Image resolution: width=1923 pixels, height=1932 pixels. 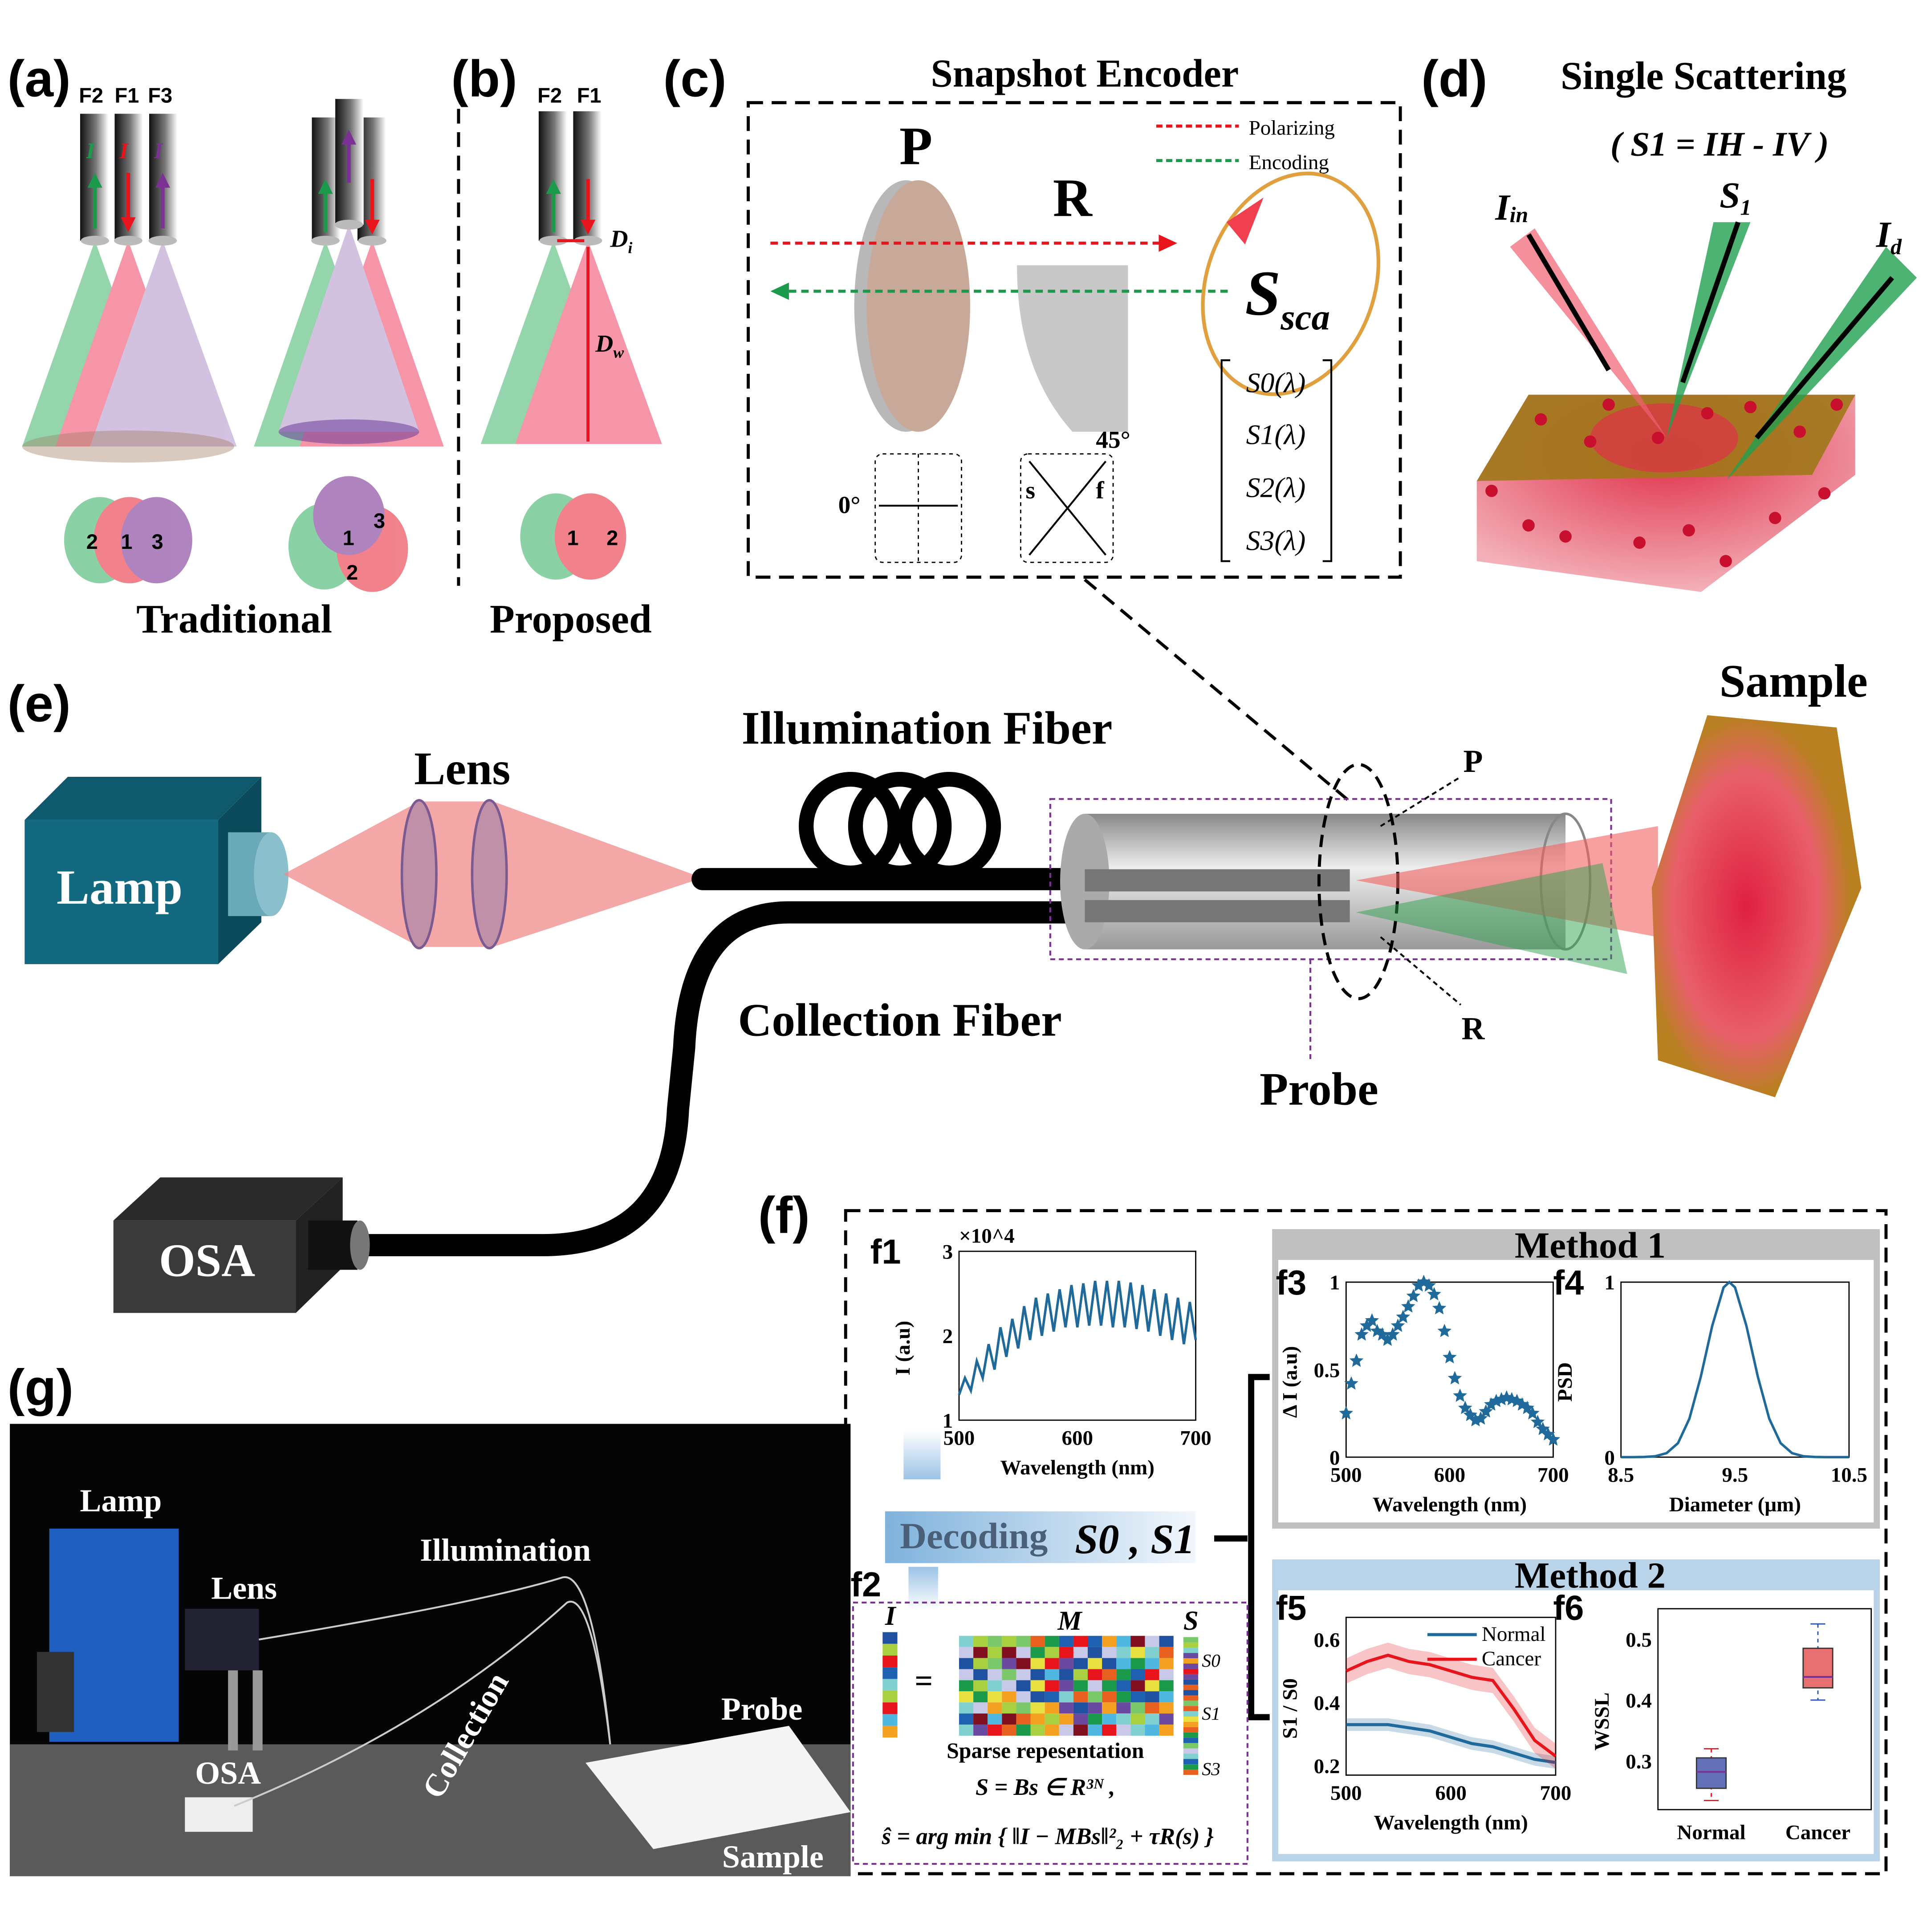 I want to click on y-tick-label: 0.2, so click(x=1327, y=1767).